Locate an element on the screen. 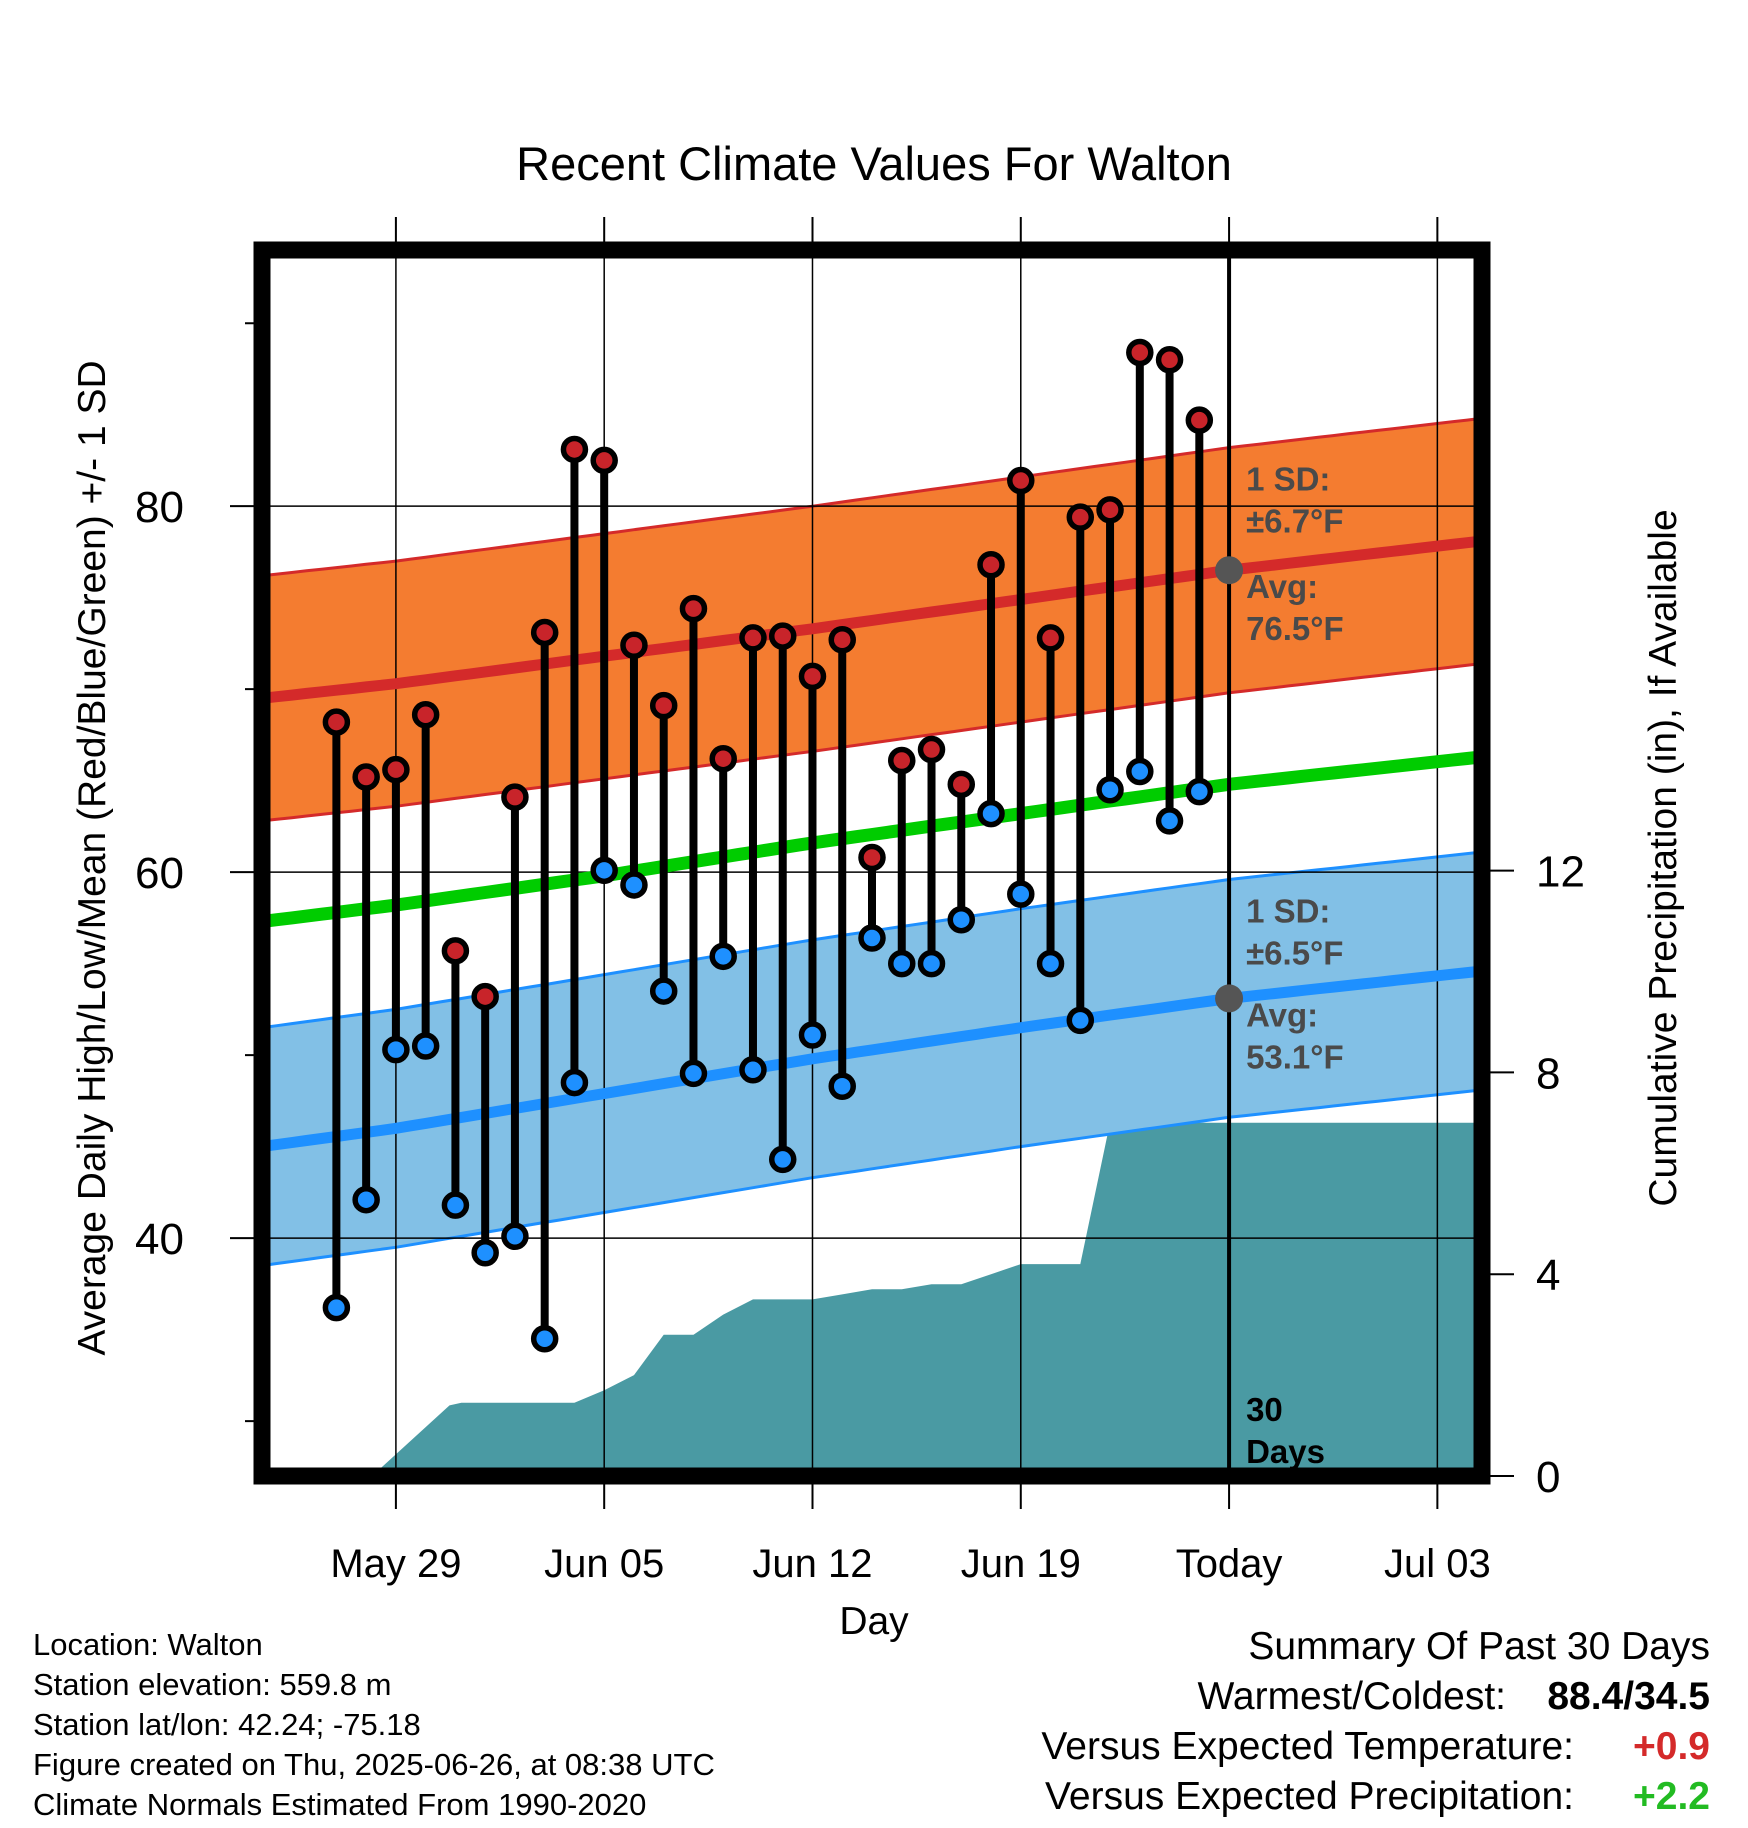  summary-temp-row: Versus Expected Temperature: +0.9 is located at coordinates (1375, 1747).